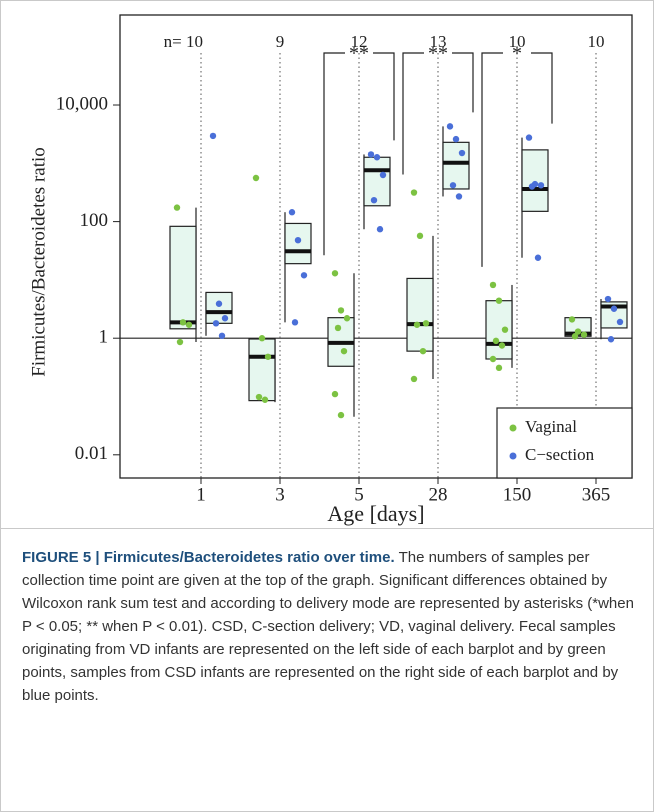 This screenshot has height=812, width=654. I want to click on n-label: 9, so click(280, 41).